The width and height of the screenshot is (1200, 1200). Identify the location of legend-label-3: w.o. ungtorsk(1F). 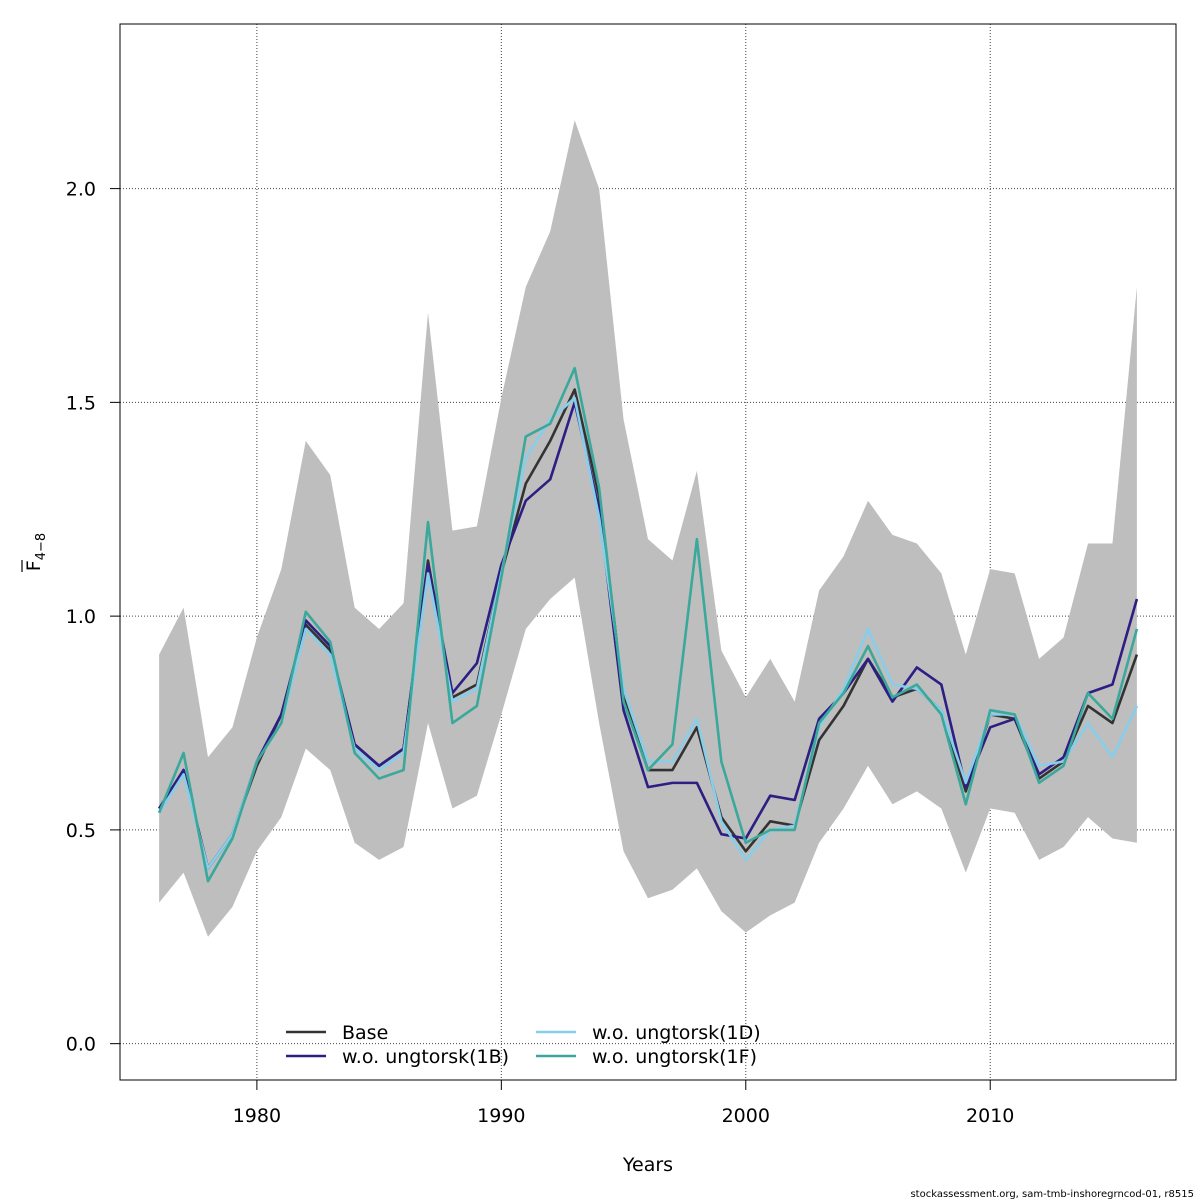
(674, 1057).